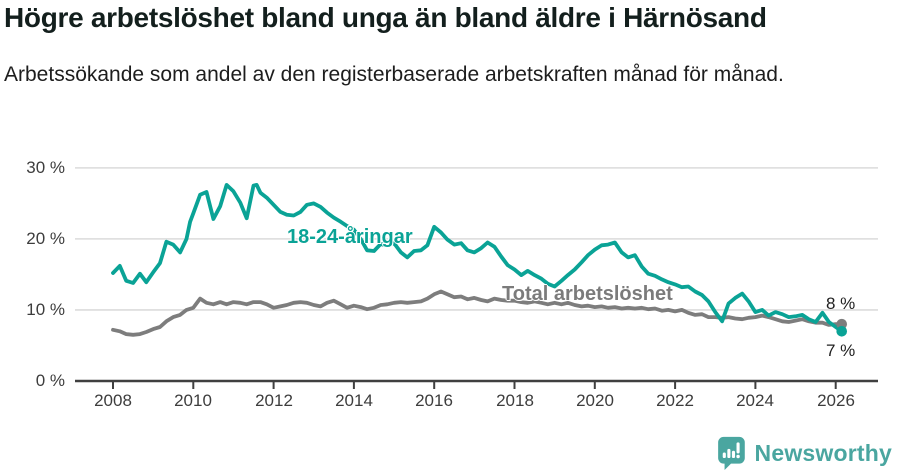  I want to click on brand-name: Newsworthy, so click(823, 452).